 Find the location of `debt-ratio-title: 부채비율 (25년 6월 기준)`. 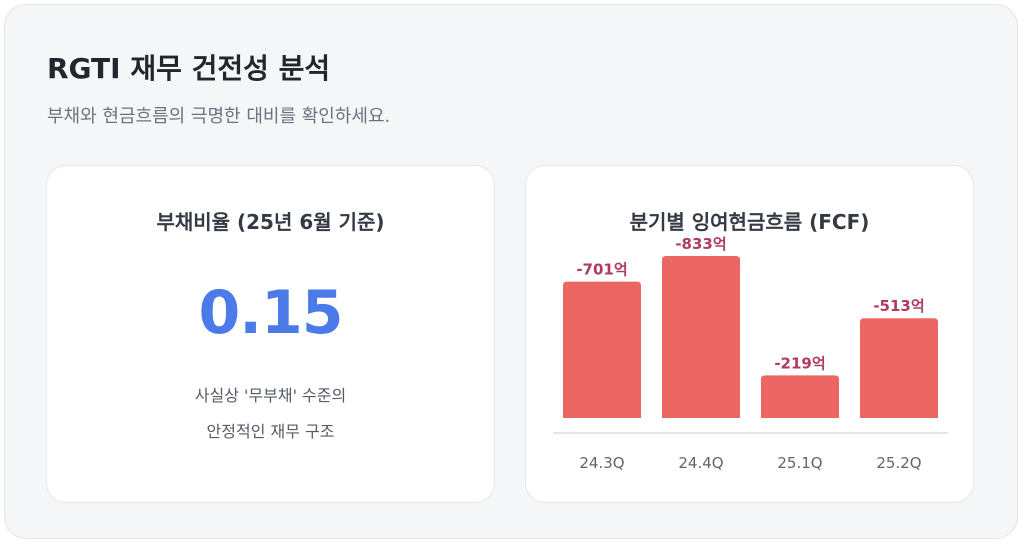

debt-ratio-title: 부채비율 (25년 6월 기준) is located at coordinates (270, 222).